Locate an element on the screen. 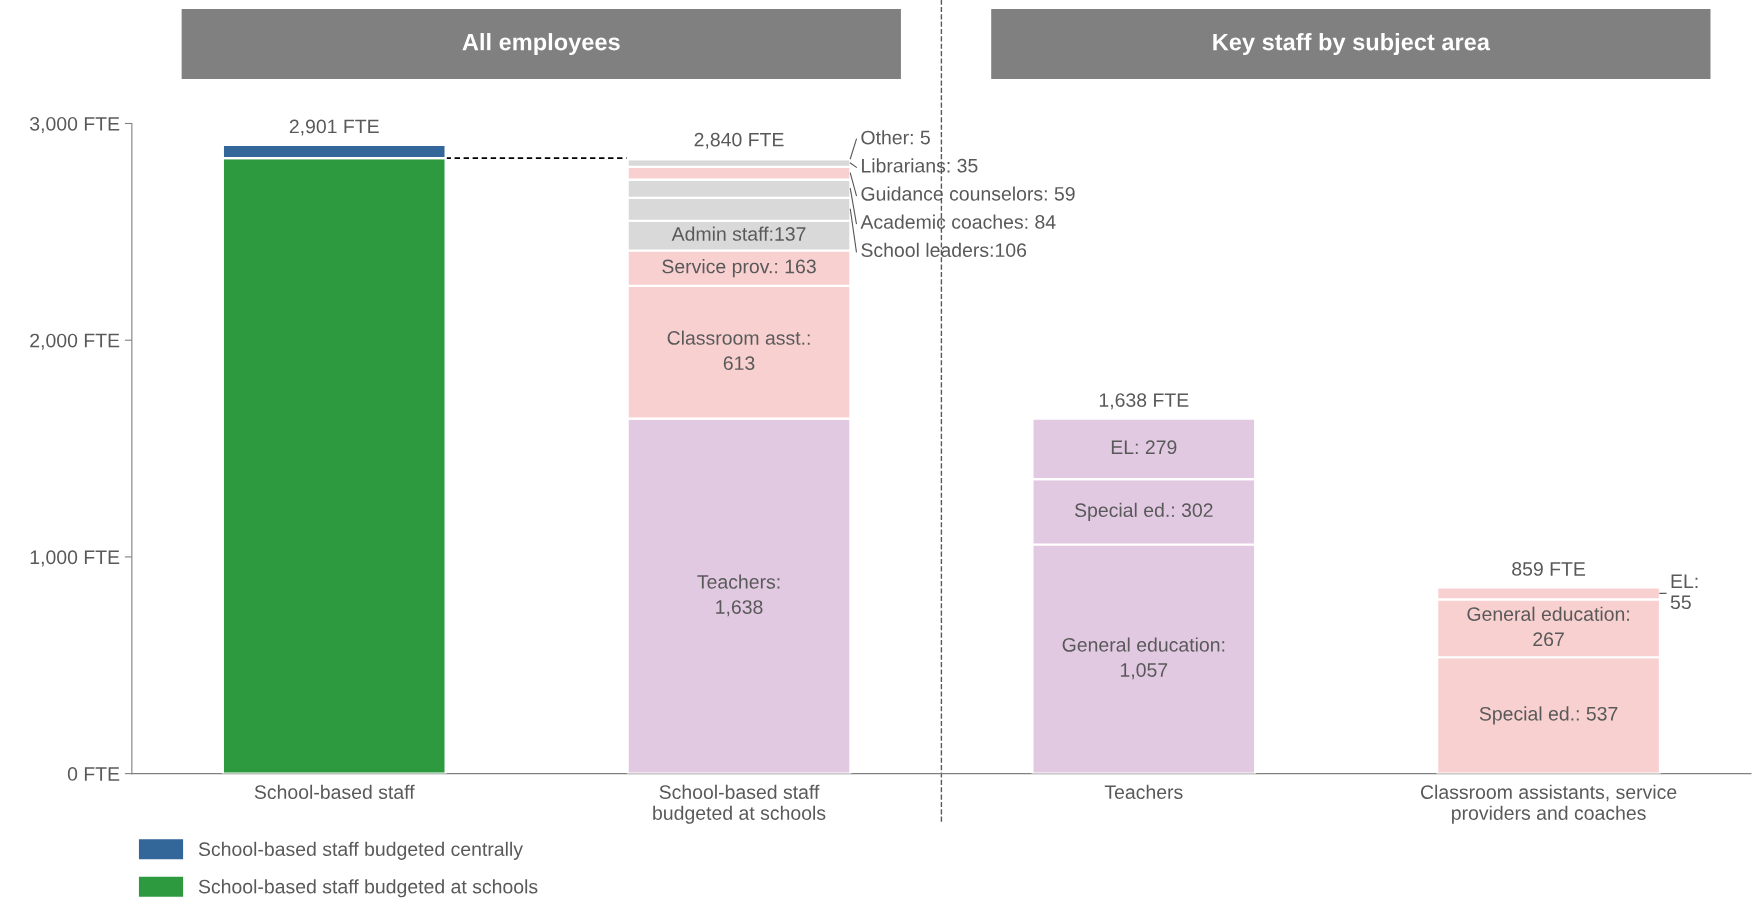  total-label: 2,901 FTE is located at coordinates (334, 127).